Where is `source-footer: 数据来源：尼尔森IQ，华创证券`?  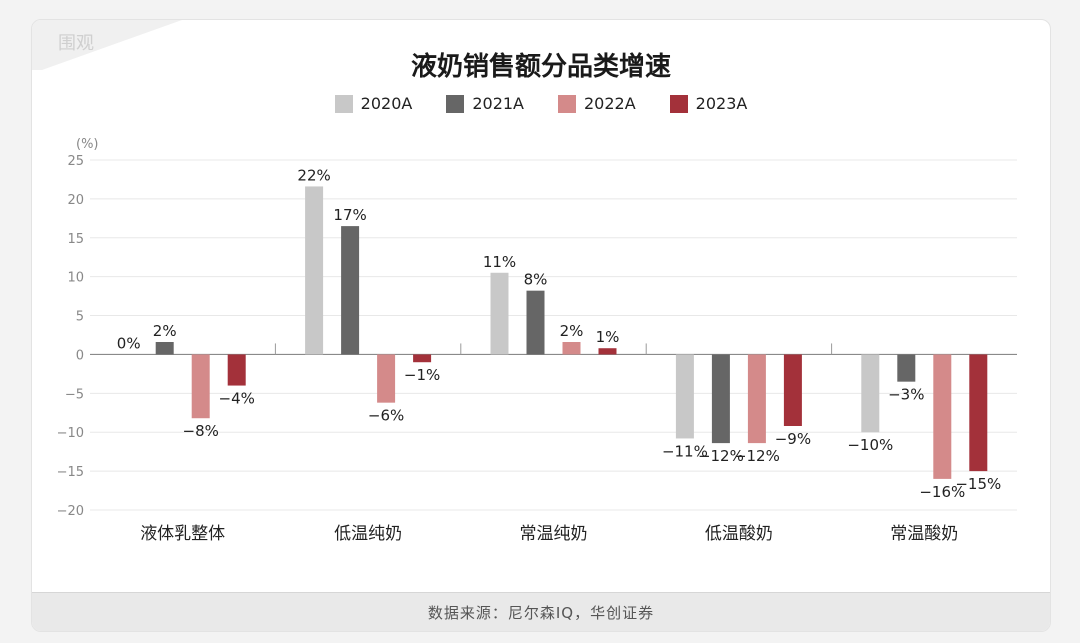 source-footer: 数据来源：尼尔森IQ，华创证券 is located at coordinates (541, 611).